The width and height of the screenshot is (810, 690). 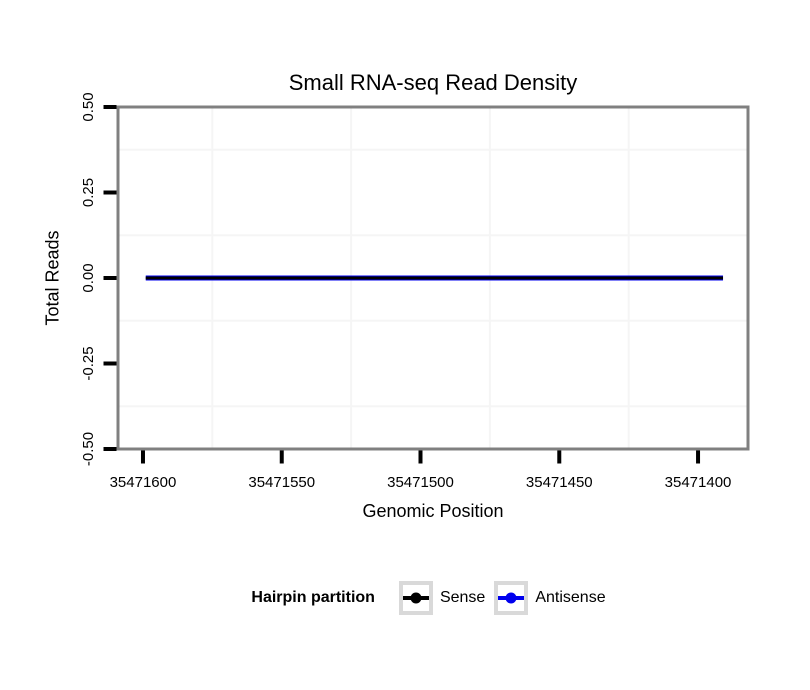 I want to click on antisense-point-line-icon, so click(x=511, y=598).